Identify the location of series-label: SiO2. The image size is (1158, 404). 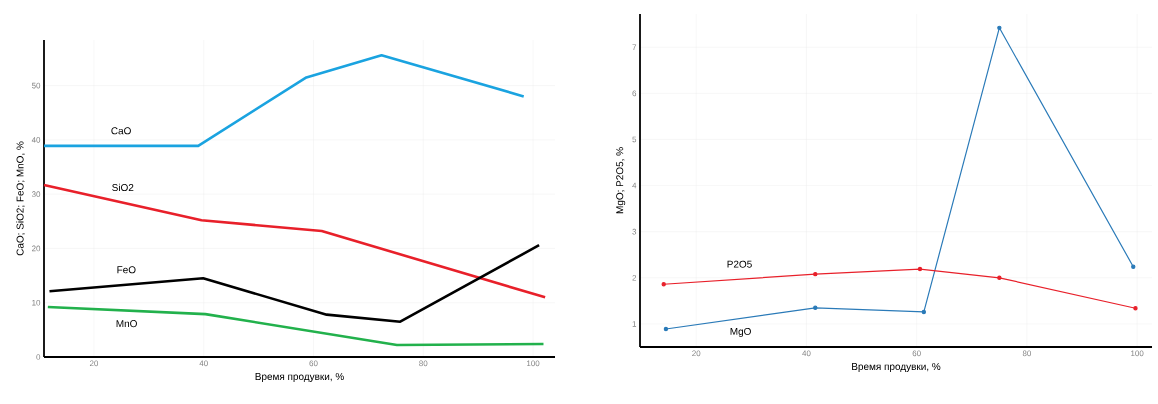
(123, 187).